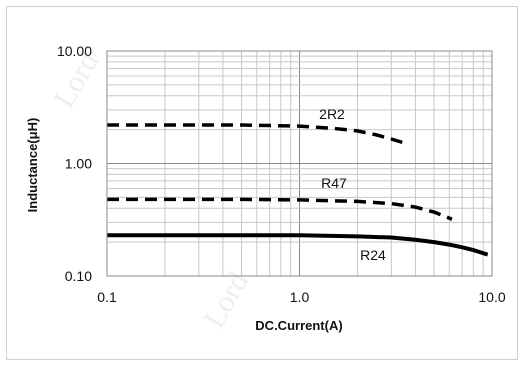  Describe the element at coordinates (491, 297) in the screenshot. I see `x-tick-label: 10.0` at that location.